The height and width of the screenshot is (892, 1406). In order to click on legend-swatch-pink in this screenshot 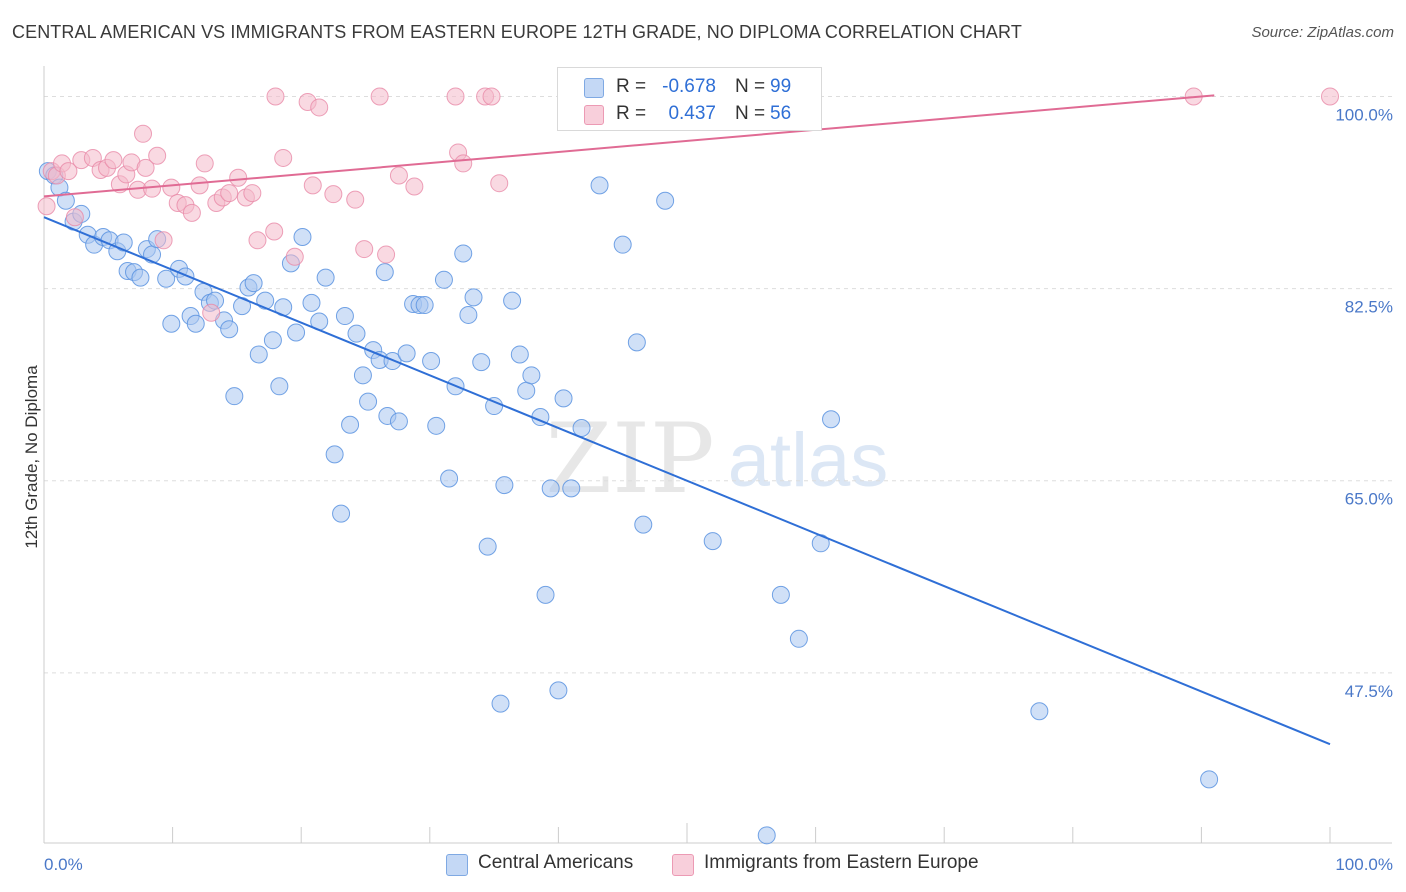, I will do `click(594, 115)`.